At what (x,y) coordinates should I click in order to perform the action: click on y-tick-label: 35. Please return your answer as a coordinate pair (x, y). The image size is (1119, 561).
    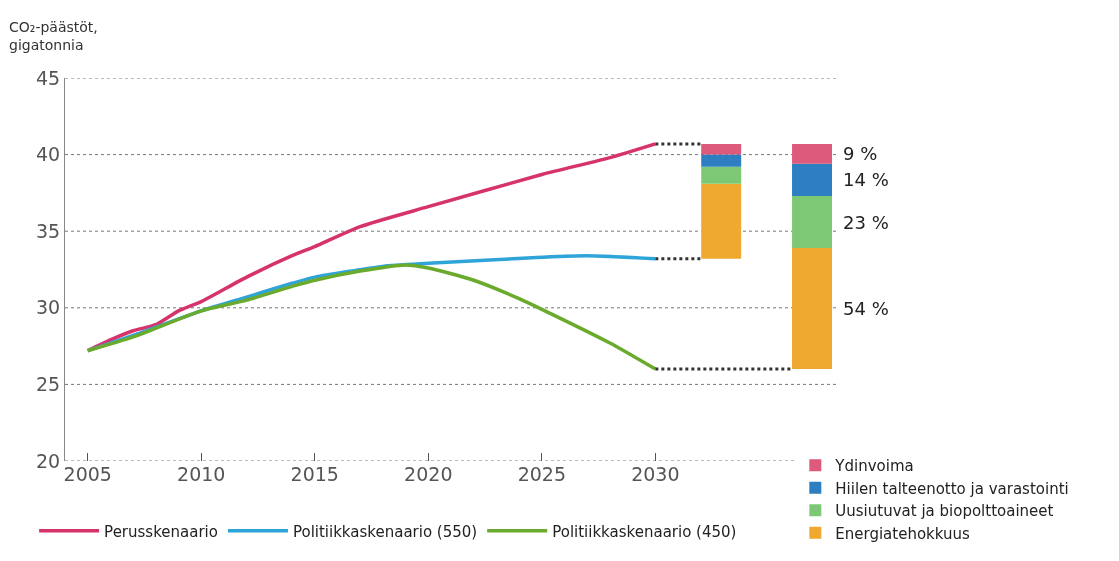
    Looking at the image, I should click on (48, 230).